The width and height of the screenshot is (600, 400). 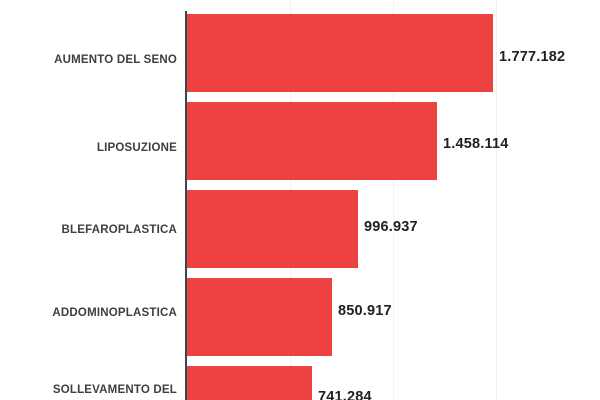 I want to click on value-label-sollevamento-del: 741.284, so click(x=345, y=394).